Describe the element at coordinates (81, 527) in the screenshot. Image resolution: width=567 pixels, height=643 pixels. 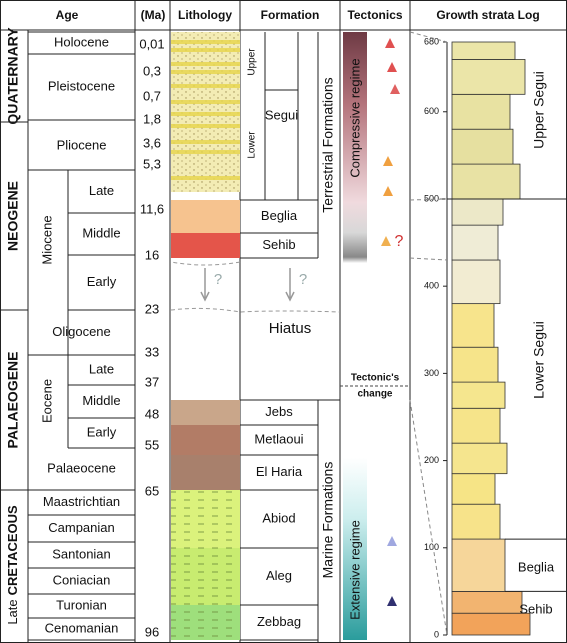
I see `stage-label: Campanian` at that location.